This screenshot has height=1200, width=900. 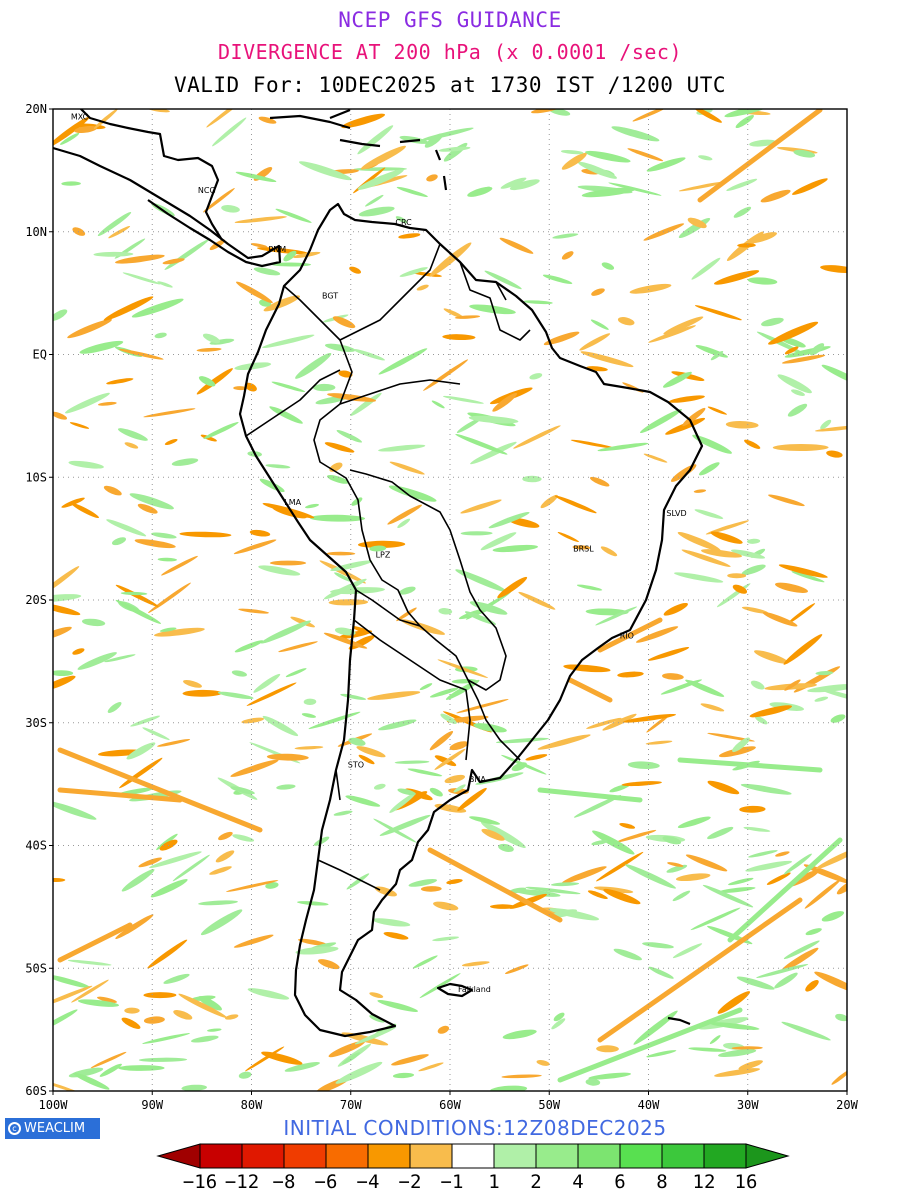 What do you see at coordinates (120, 795) in the screenshot?
I see `field-band` at bounding box center [120, 795].